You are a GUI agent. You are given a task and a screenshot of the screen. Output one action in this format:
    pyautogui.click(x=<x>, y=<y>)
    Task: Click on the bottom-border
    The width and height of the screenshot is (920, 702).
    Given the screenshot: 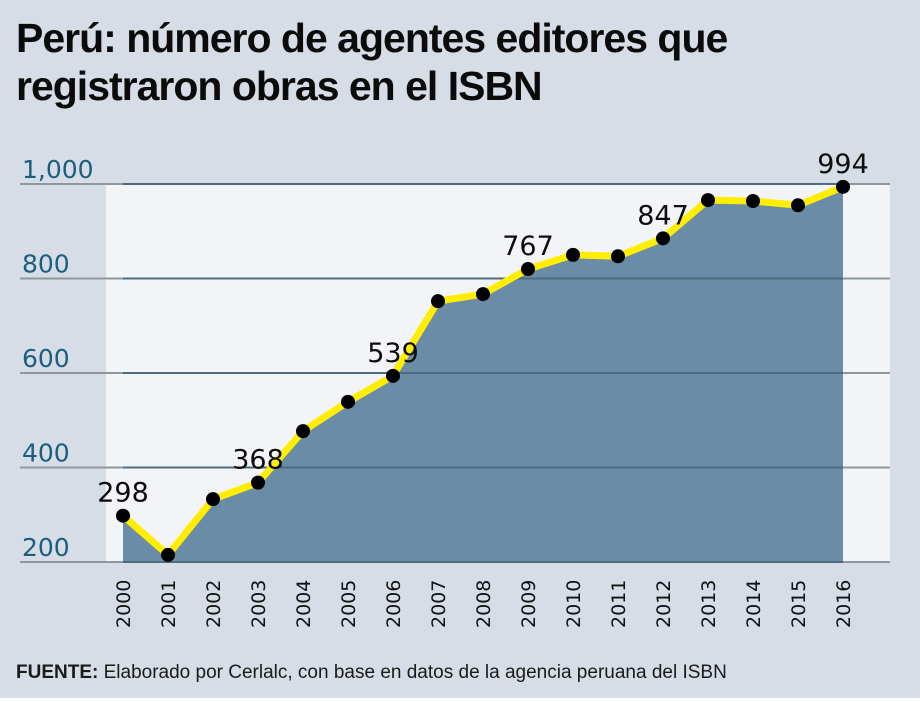 What is the action you would take?
    pyautogui.click(x=460, y=700)
    